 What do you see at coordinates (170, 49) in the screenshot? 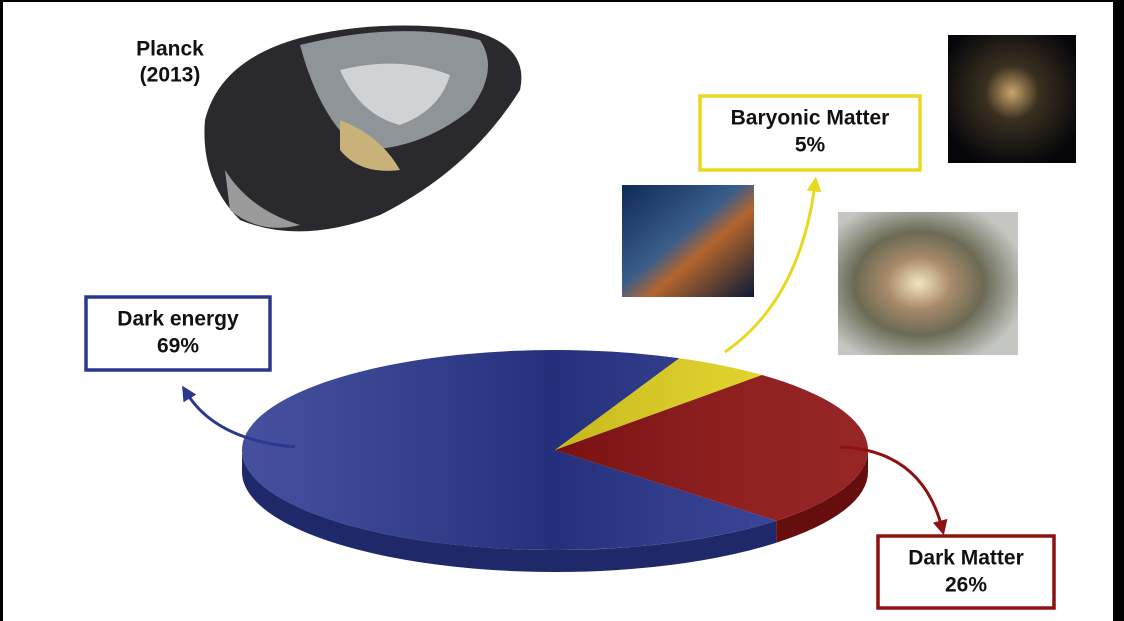
I see `chart-title: Planck` at bounding box center [170, 49].